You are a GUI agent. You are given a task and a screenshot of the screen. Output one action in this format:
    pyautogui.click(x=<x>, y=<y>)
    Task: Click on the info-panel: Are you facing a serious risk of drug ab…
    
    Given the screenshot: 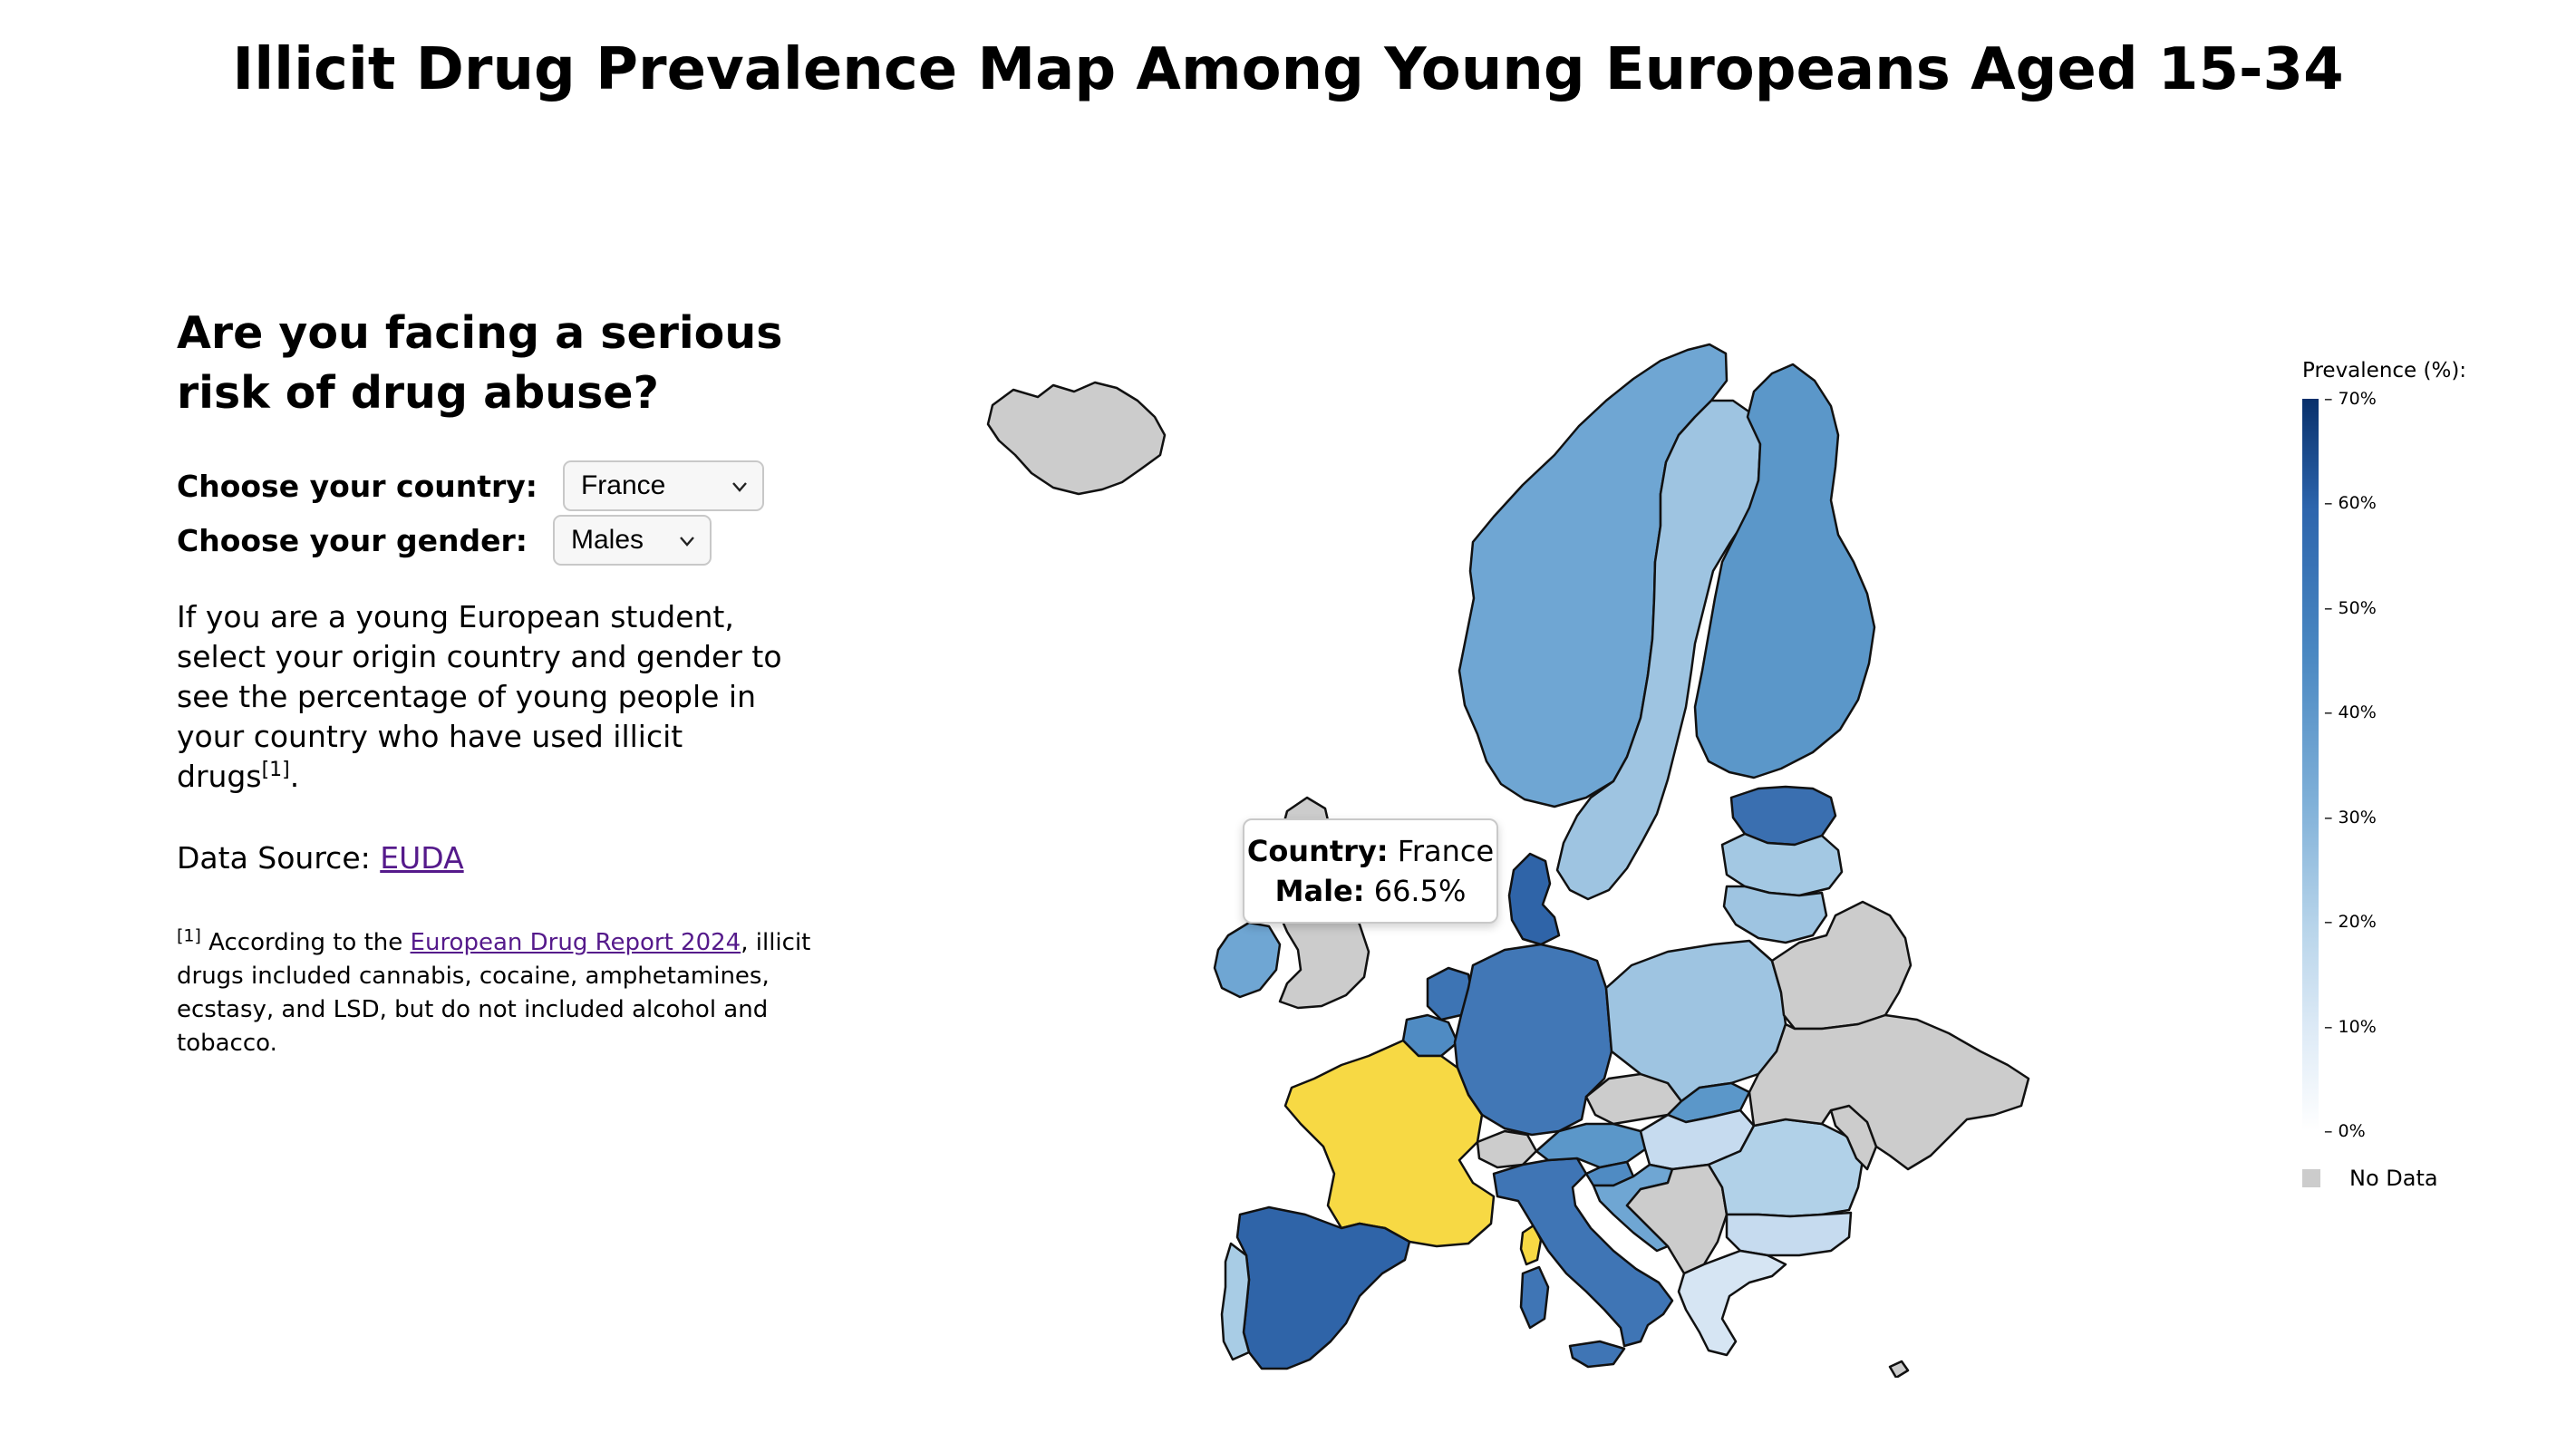 What is the action you would take?
    pyautogui.click(x=494, y=682)
    